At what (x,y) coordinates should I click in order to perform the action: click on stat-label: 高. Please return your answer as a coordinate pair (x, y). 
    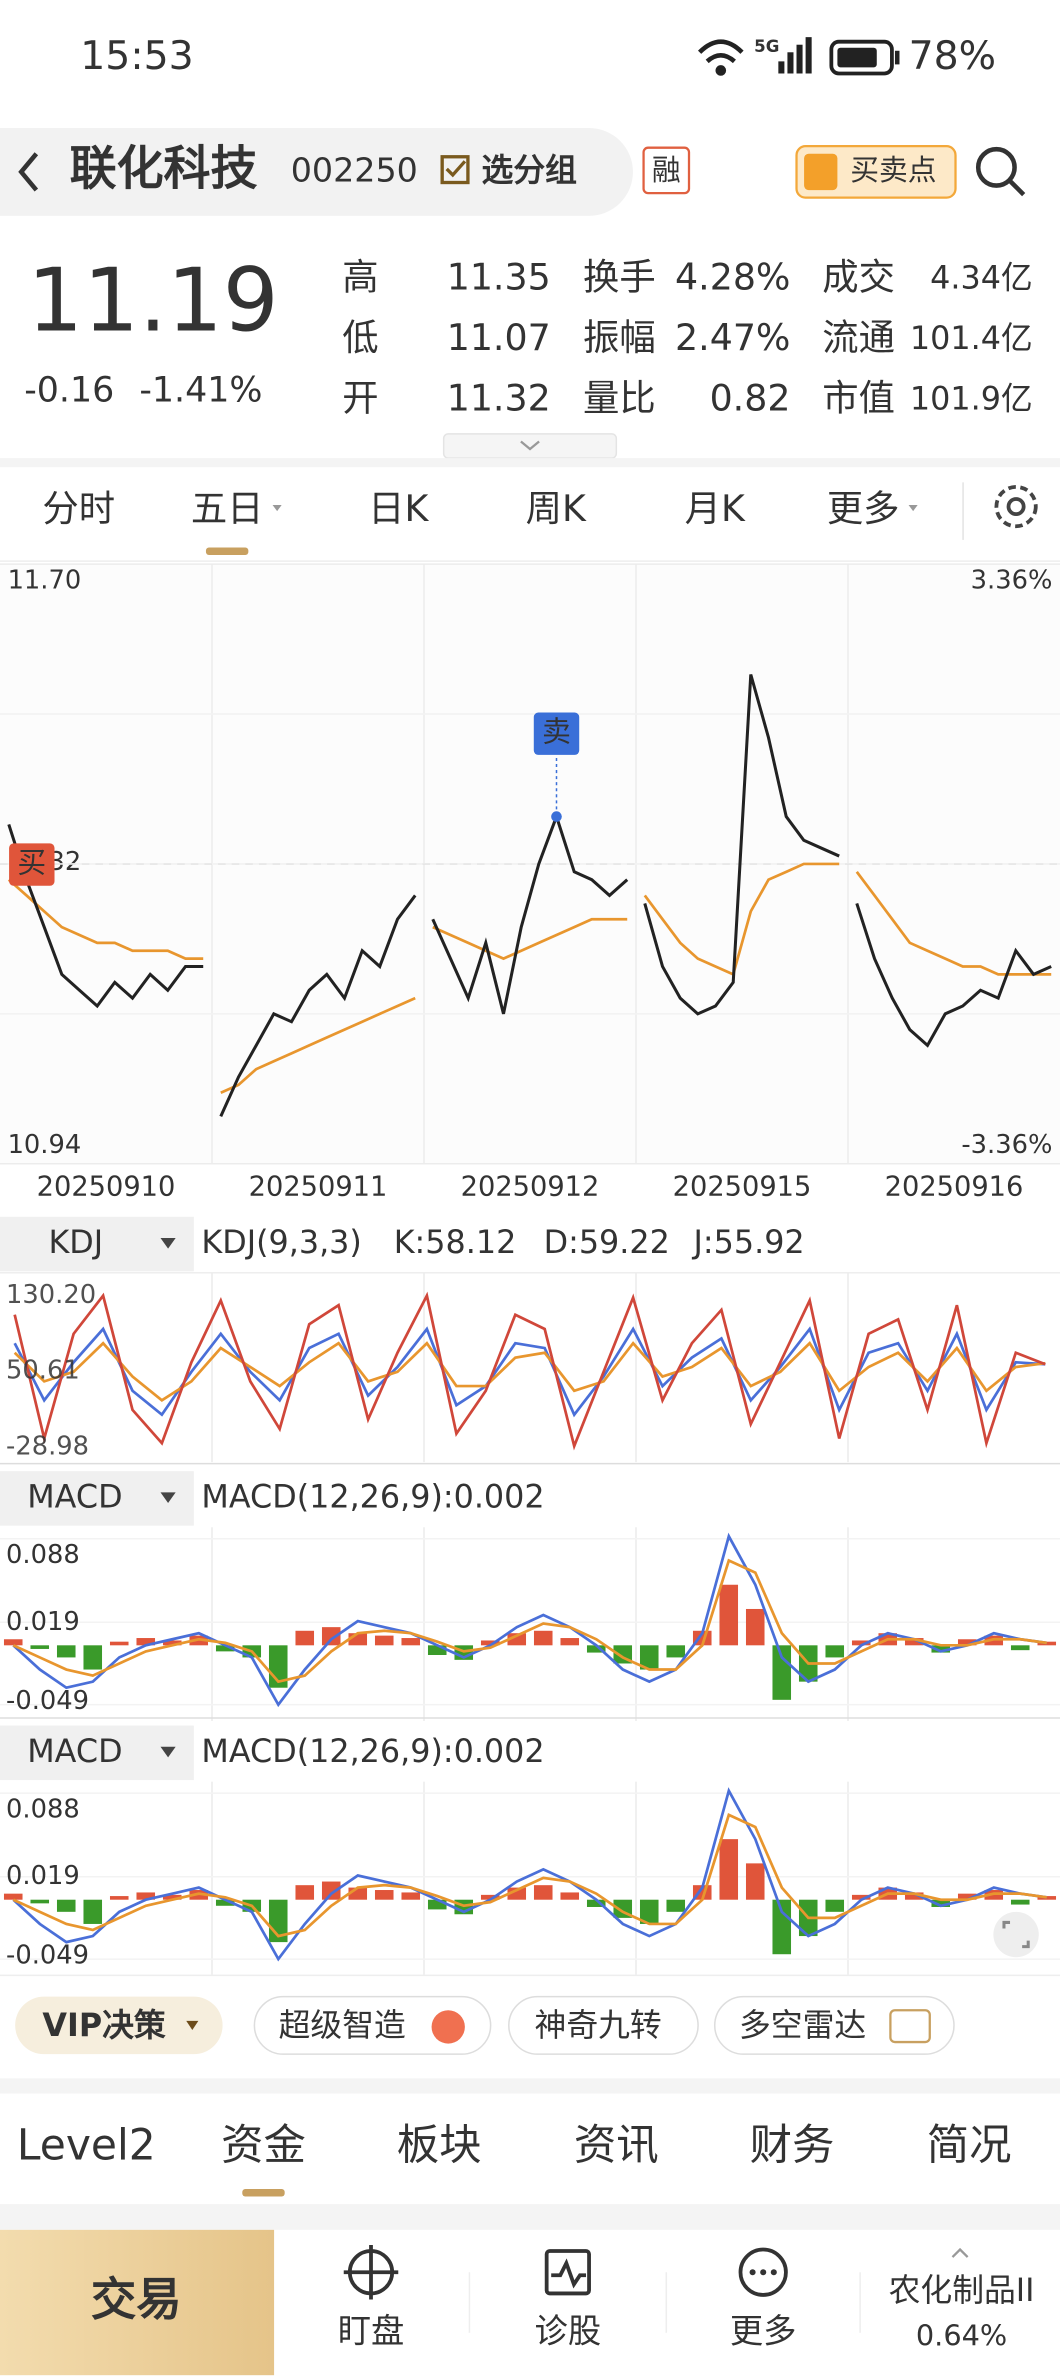
    Looking at the image, I should click on (360, 276).